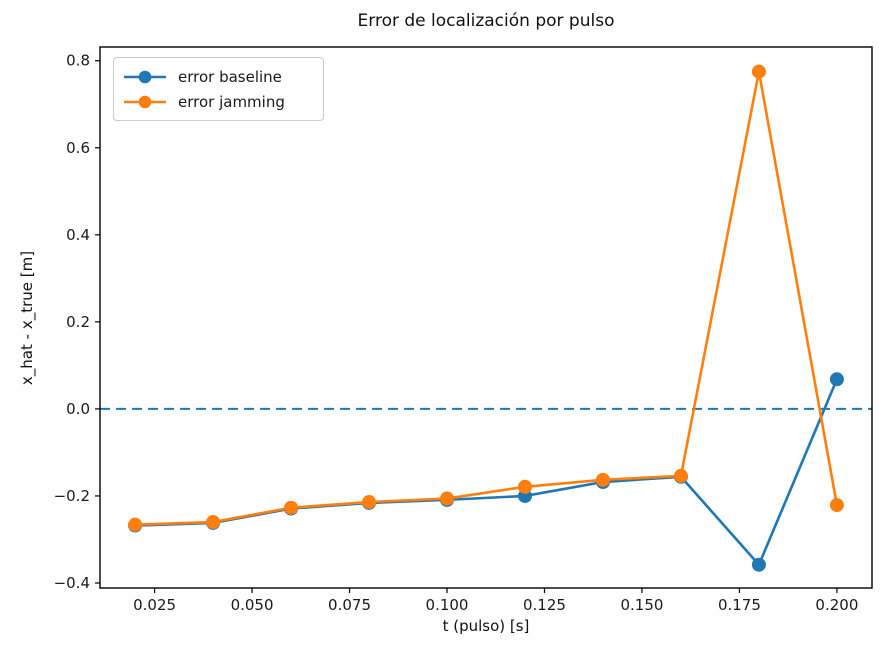 The width and height of the screenshot is (886, 660). I want to click on y-tick-label: 0.6, so click(78, 148).